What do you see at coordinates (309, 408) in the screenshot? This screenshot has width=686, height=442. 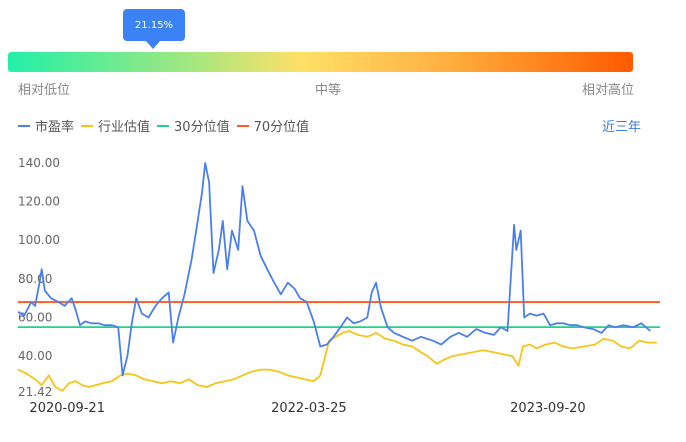 I see `x-tick-label: 2022-03-25` at bounding box center [309, 408].